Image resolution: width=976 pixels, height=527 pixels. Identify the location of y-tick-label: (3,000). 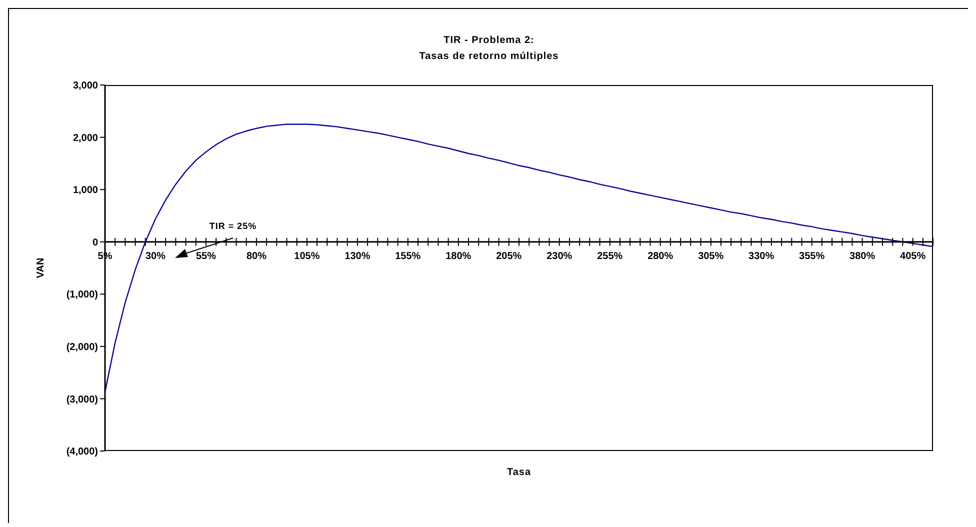
(82, 400).